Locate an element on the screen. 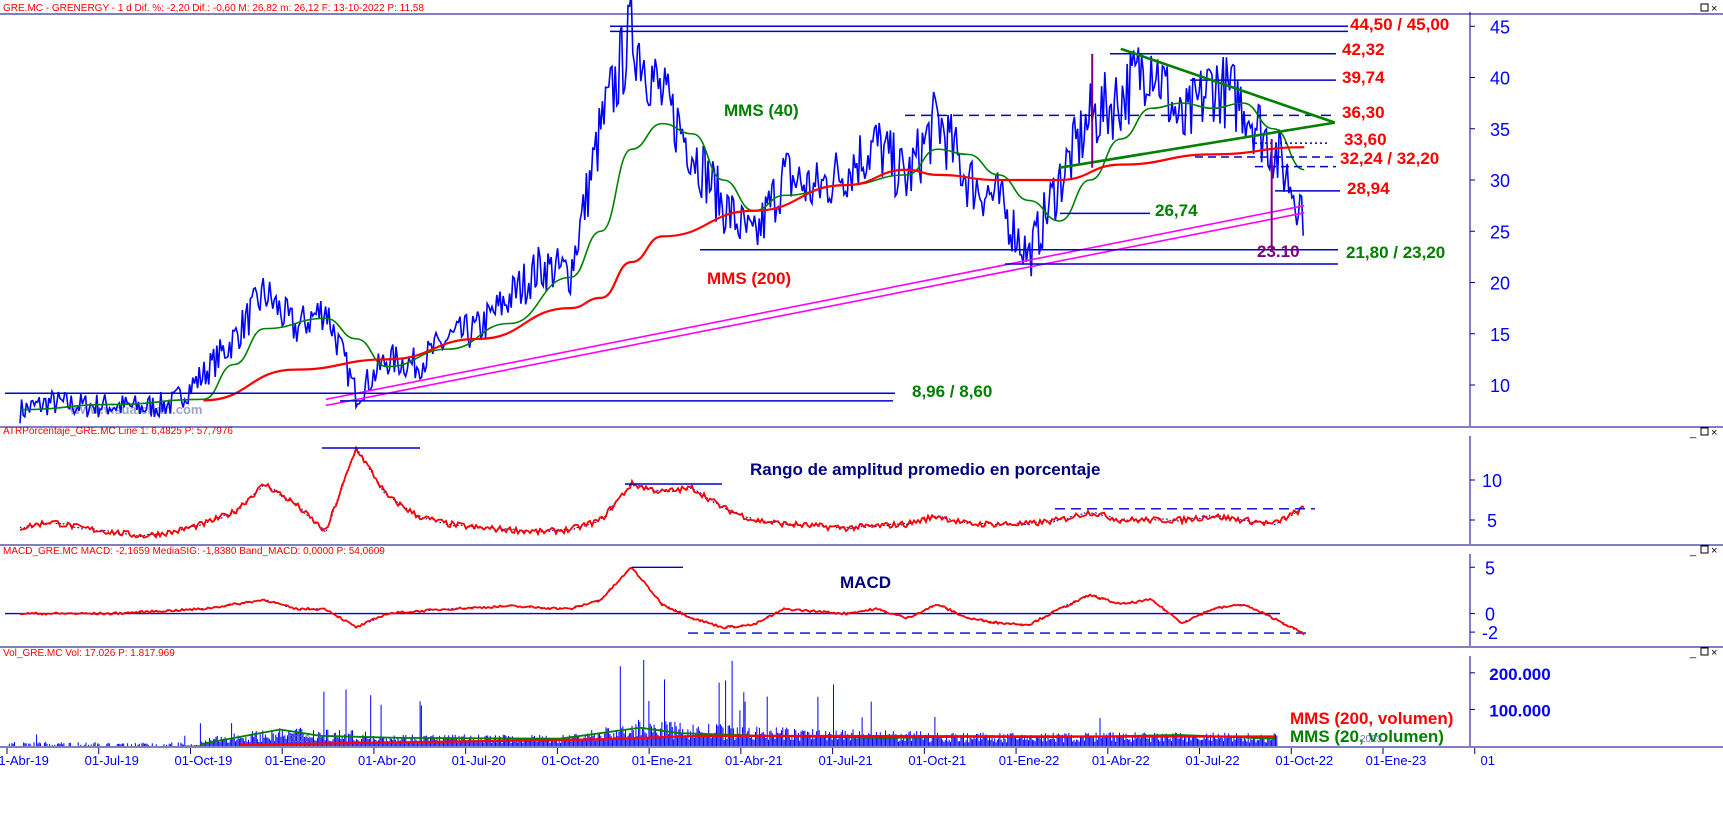  time-tick-label: 01-Ene-21 is located at coordinates (662, 760).